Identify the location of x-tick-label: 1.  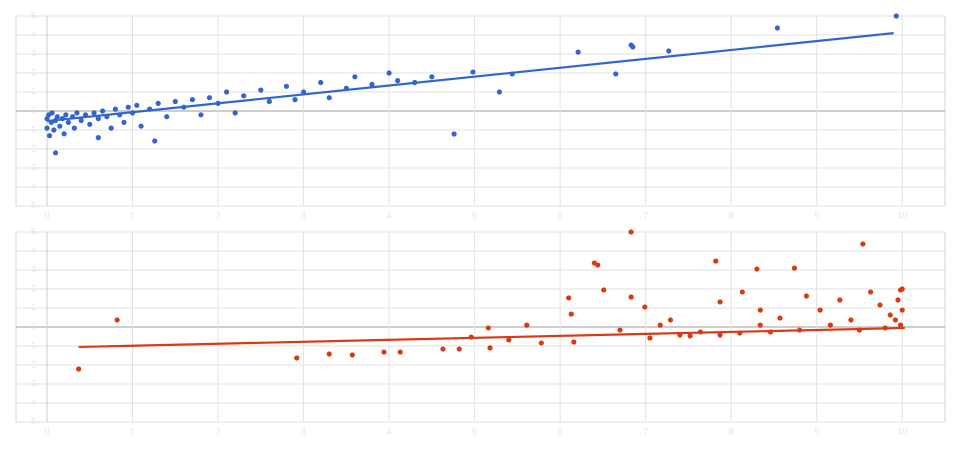
(132, 215).